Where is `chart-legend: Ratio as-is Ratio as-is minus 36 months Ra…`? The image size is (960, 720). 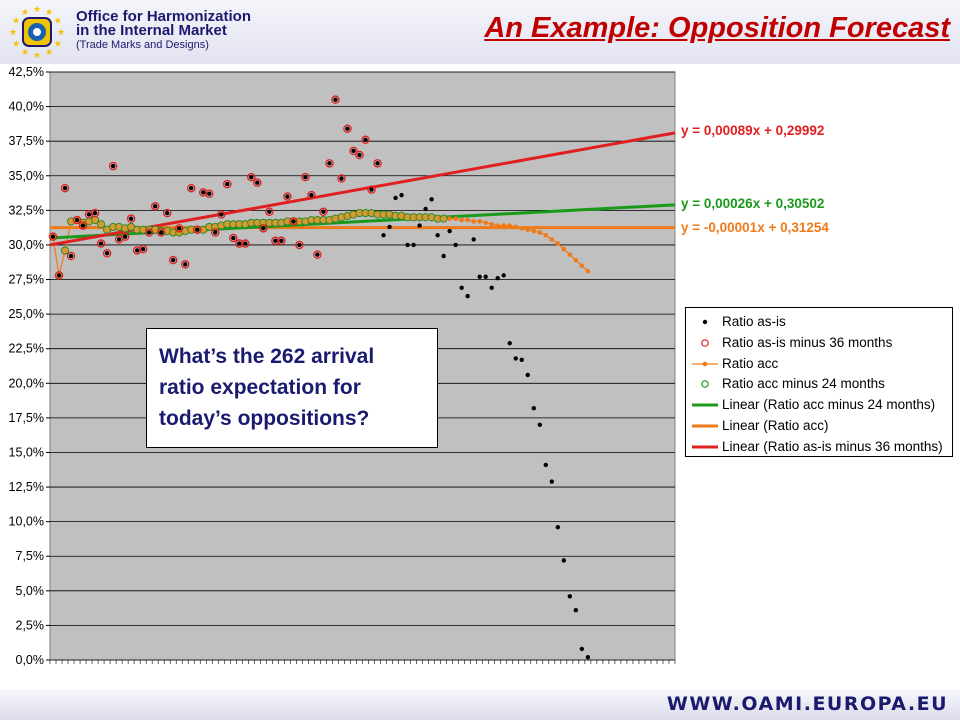 chart-legend: Ratio as-is Ratio as-is minus 36 months Ra… is located at coordinates (819, 382).